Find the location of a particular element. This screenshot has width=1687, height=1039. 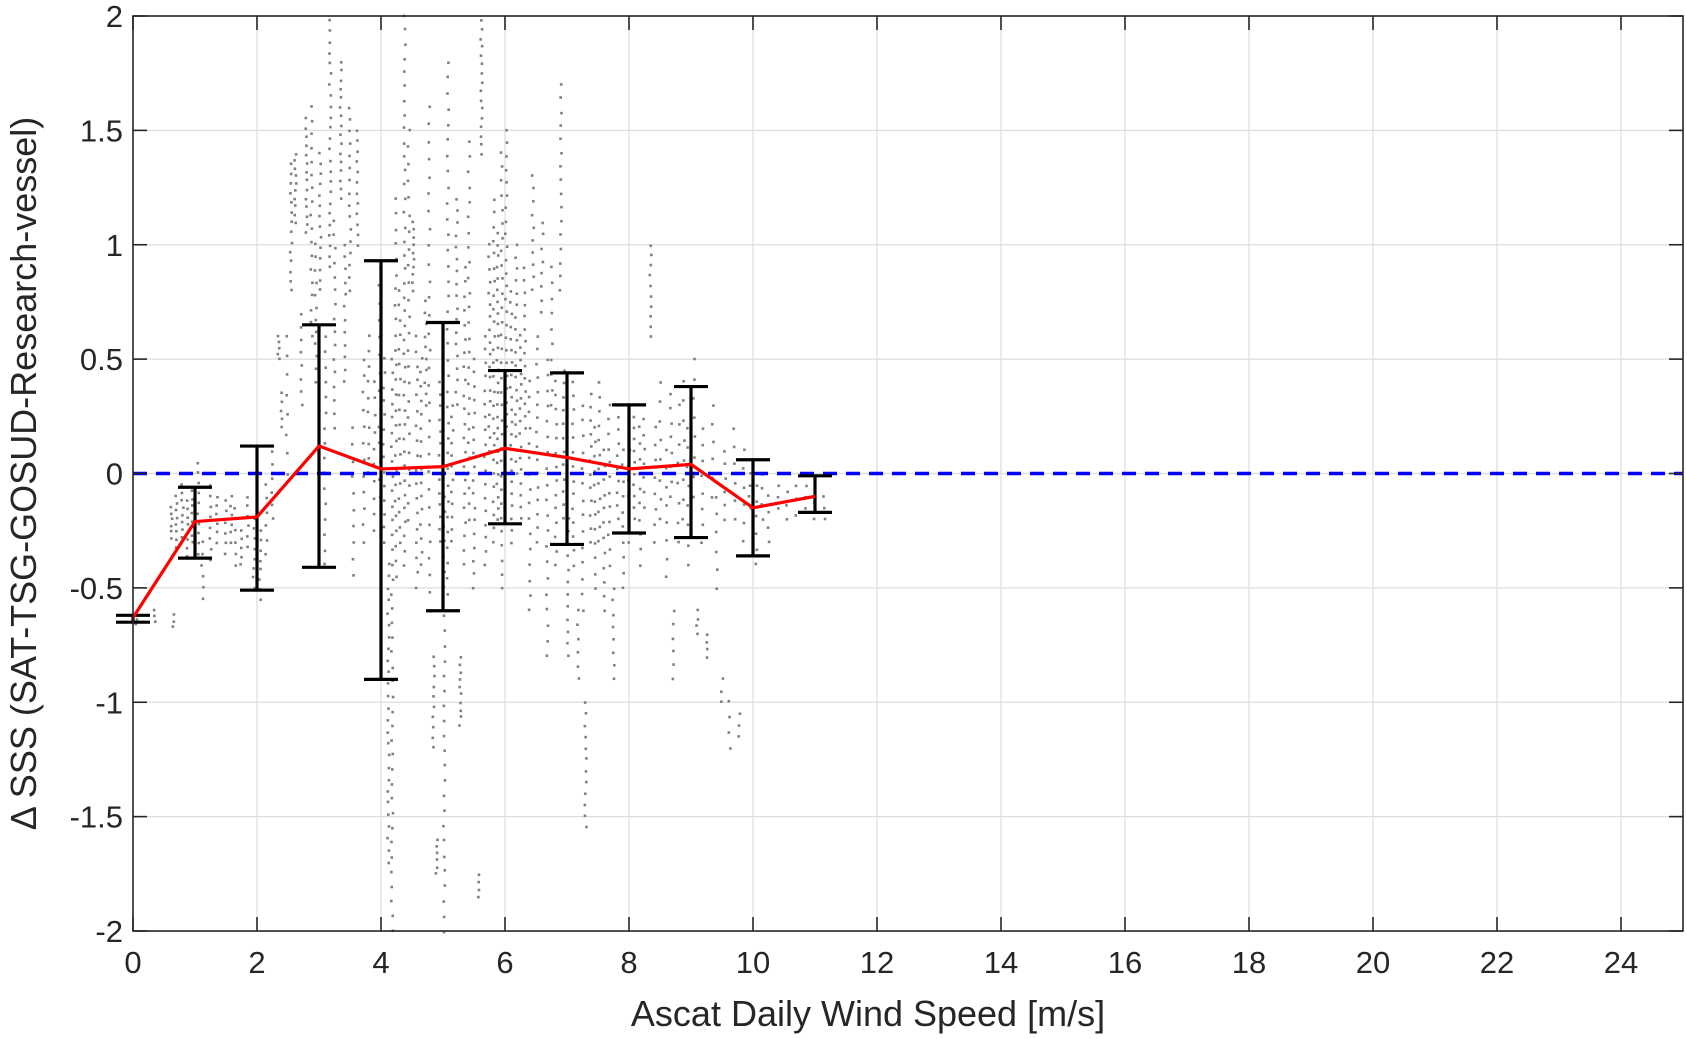

x-tick-label: 20 is located at coordinates (1373, 962).